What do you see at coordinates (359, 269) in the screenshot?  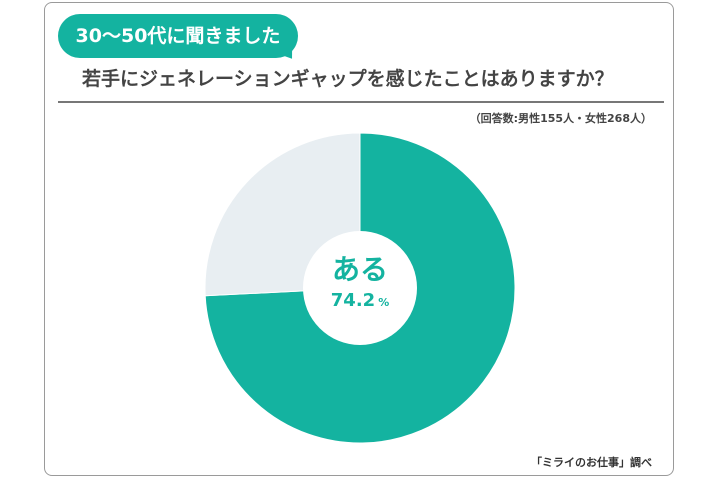 I see `center-label: ある` at bounding box center [359, 269].